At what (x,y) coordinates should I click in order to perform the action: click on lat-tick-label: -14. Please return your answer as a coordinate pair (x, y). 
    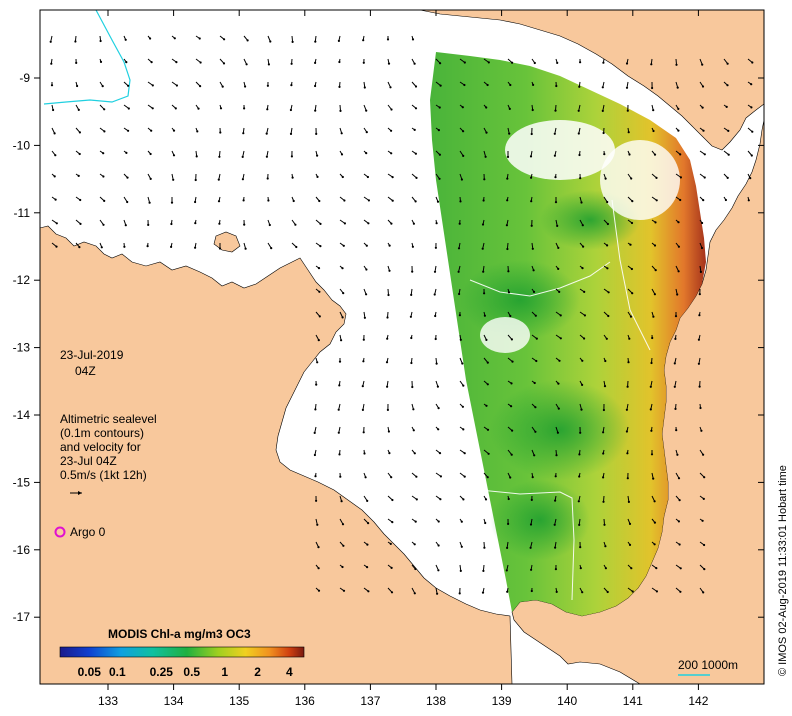
    Looking at the image, I should click on (22, 415).